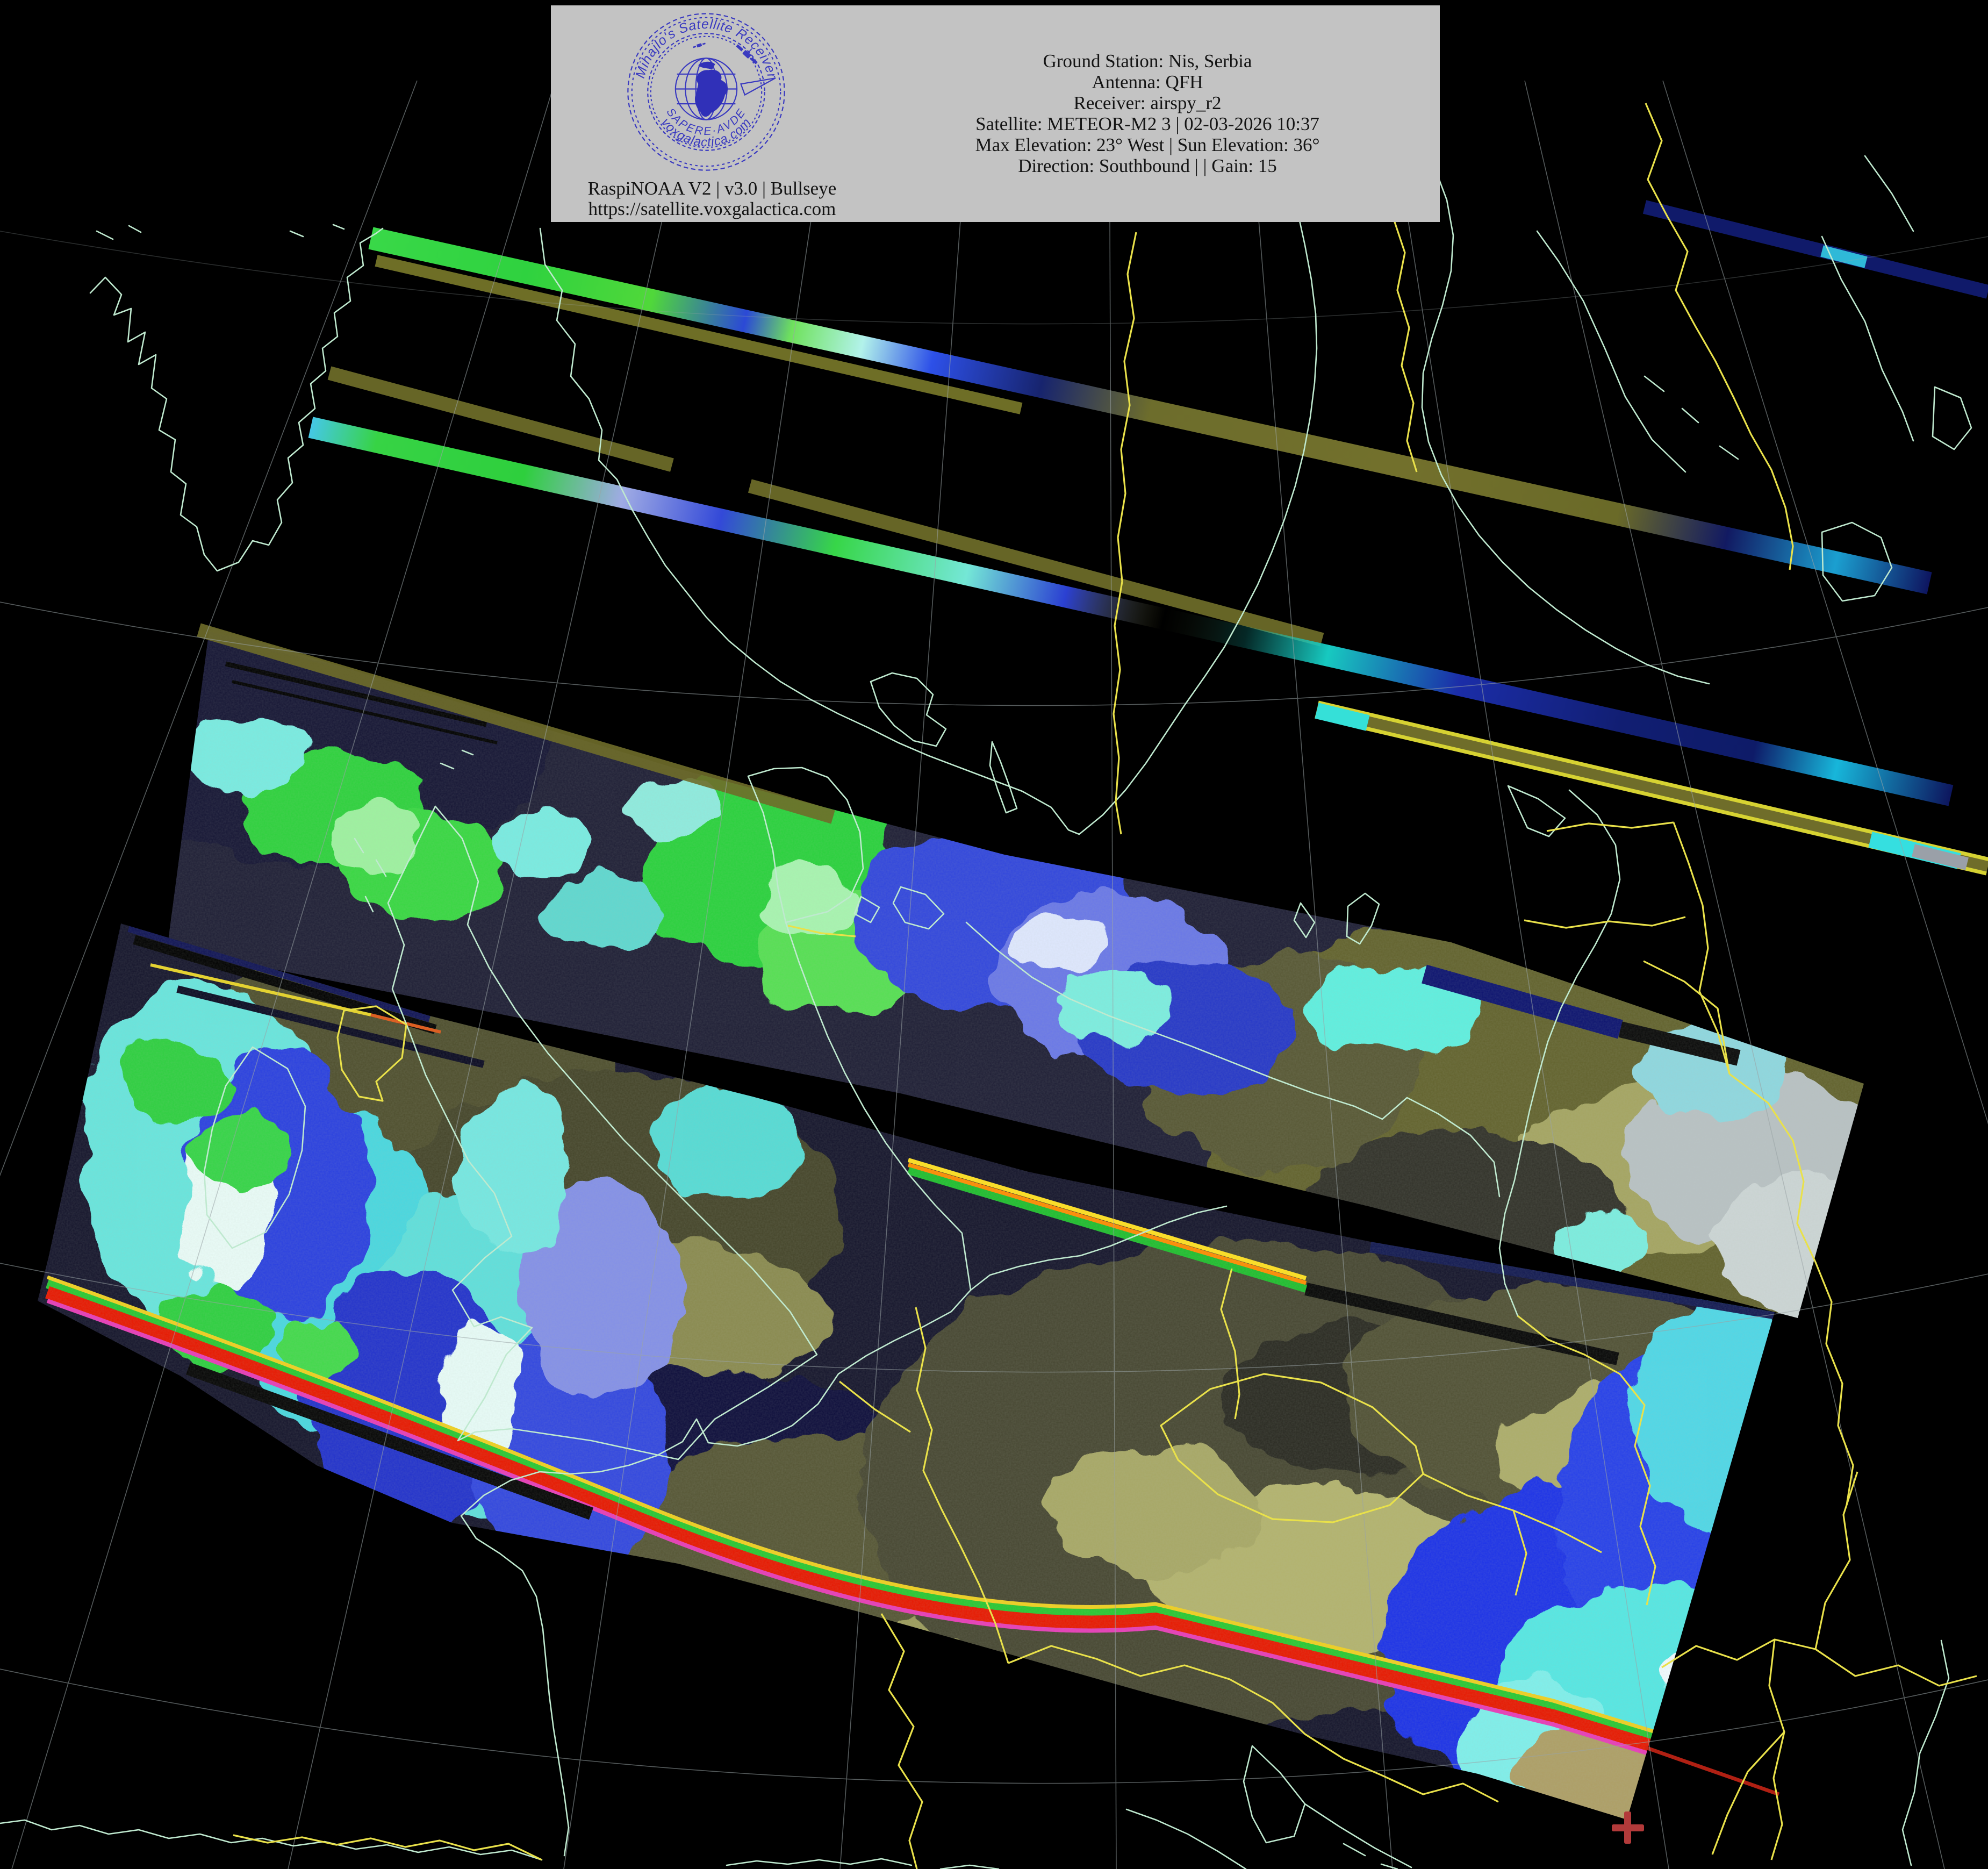 This screenshot has width=1988, height=1869. I want to click on border-france-italy, so click(901, 1741).